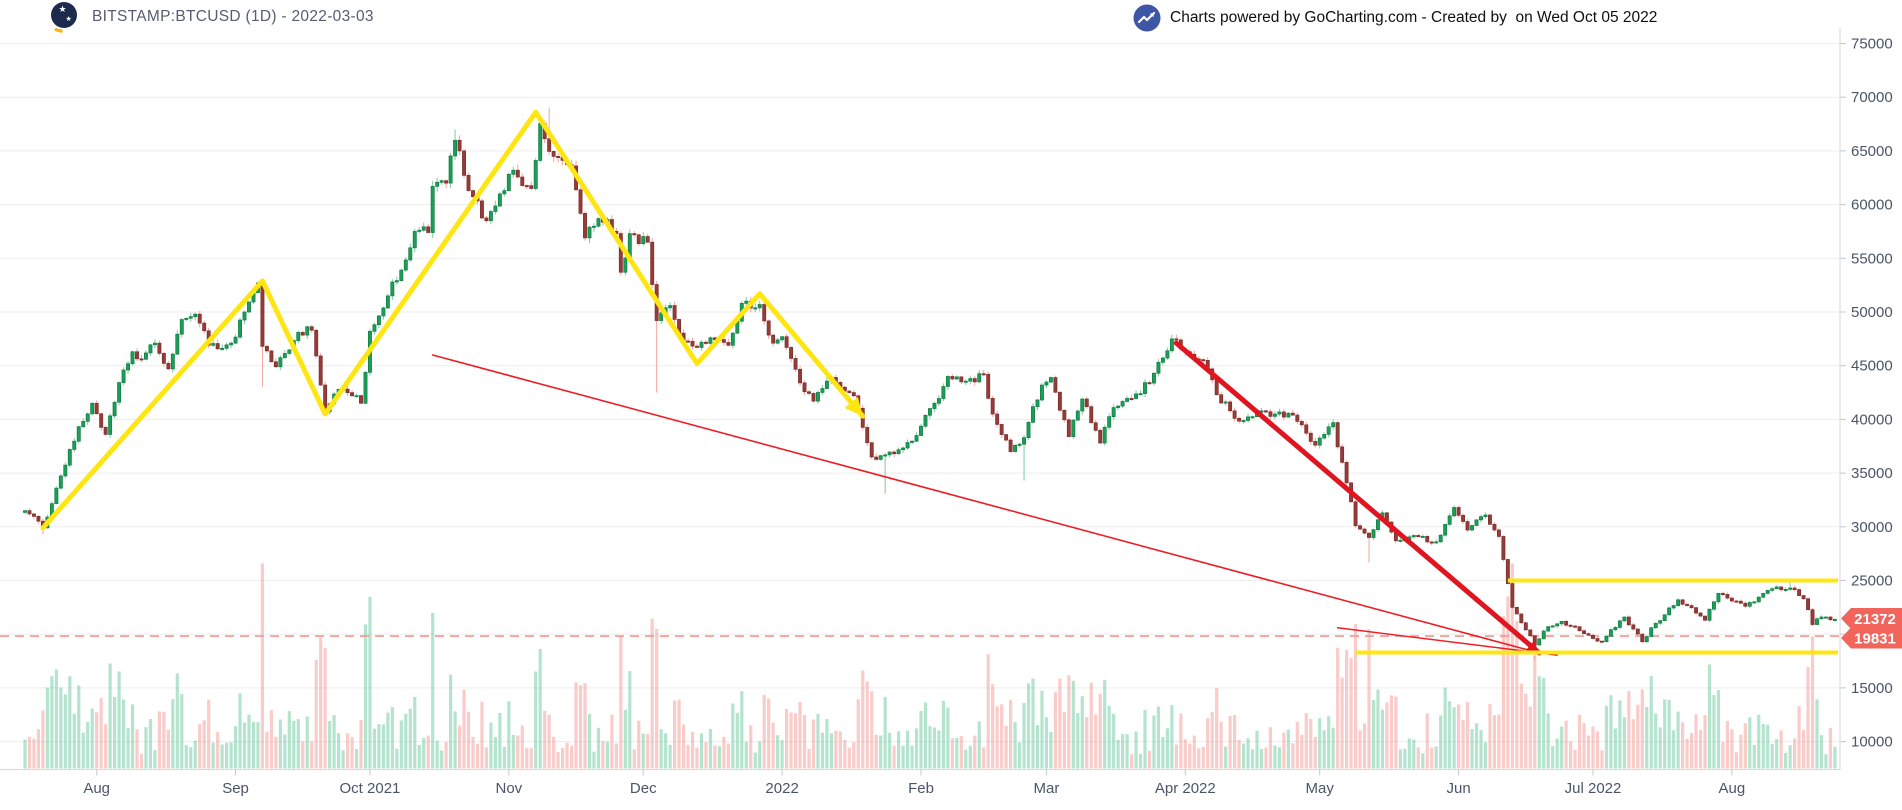 This screenshot has width=1902, height=810. I want to click on line-price-badge, so click(1871, 638).